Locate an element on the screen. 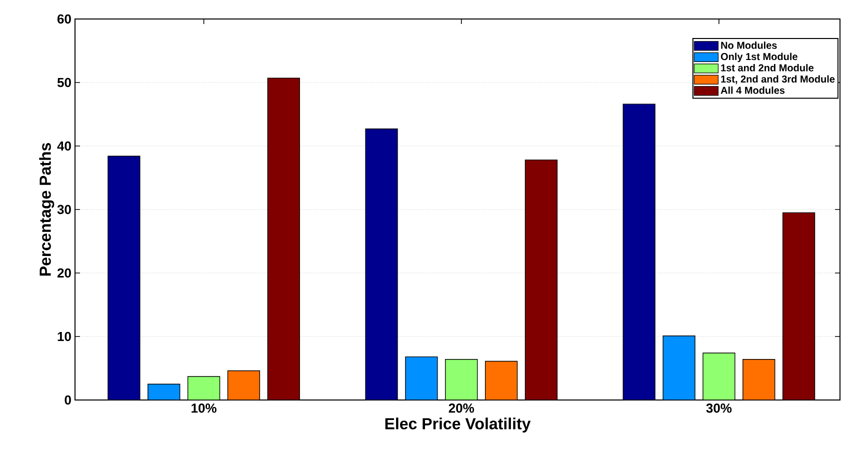 This screenshot has height=454, width=842. legend-label: 1st and 2nd Module is located at coordinates (767, 68).